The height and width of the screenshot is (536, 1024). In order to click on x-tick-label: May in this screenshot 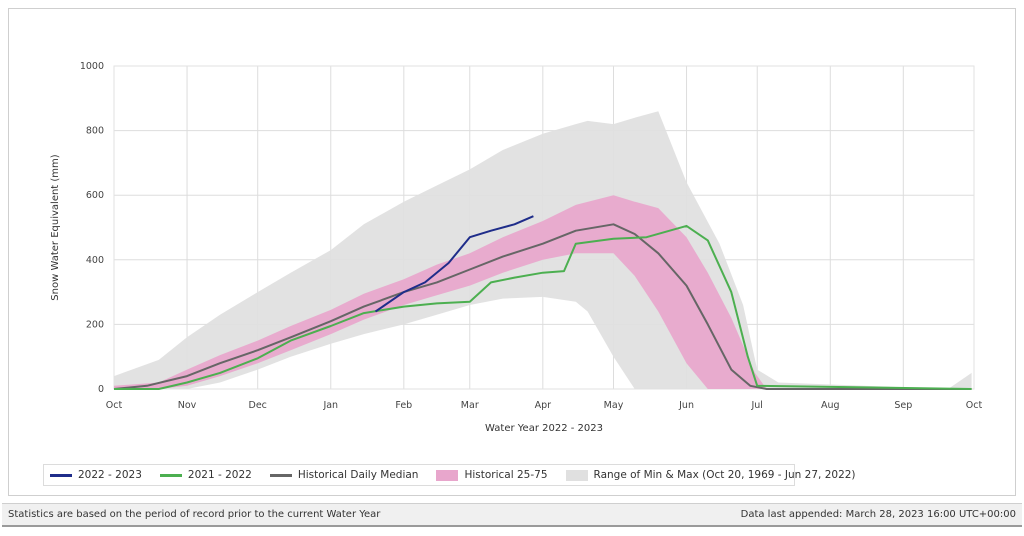, I will do `click(614, 405)`.